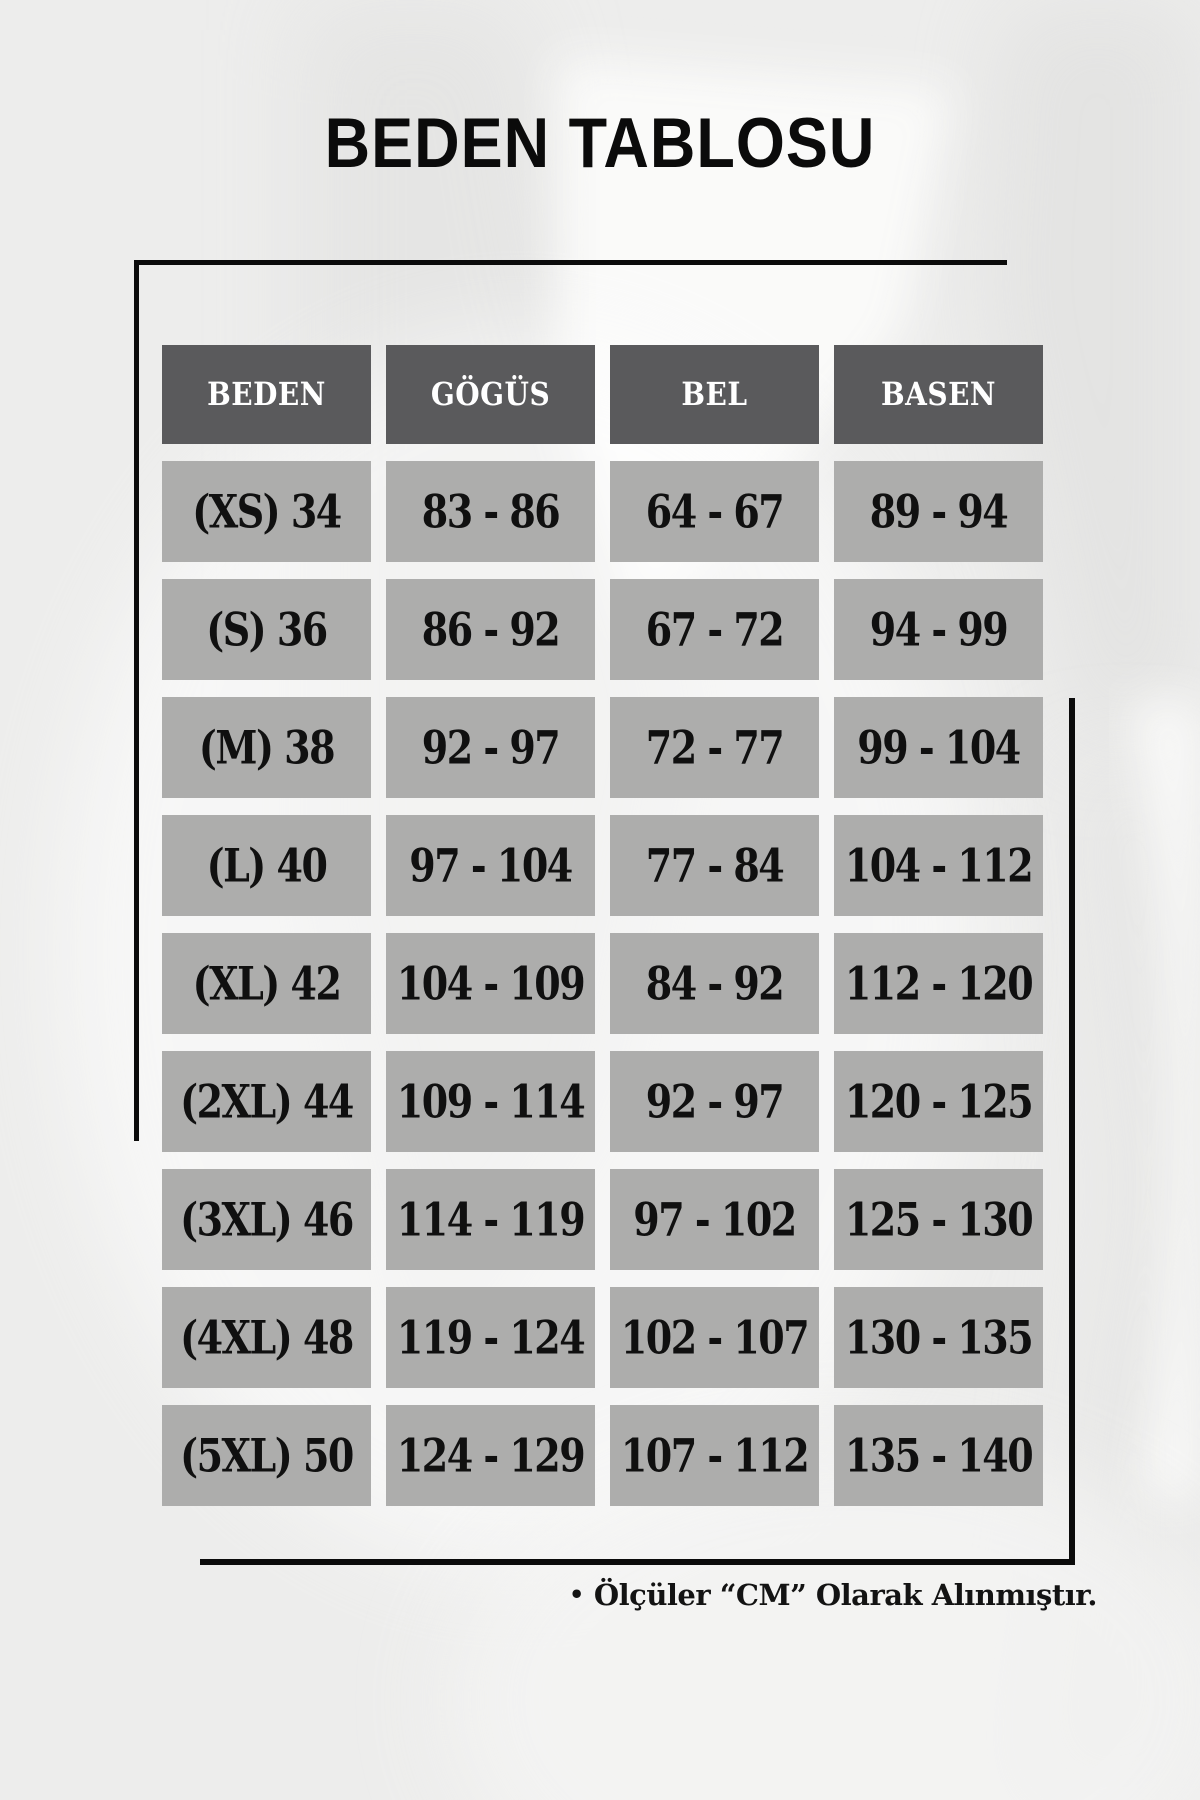  What do you see at coordinates (490, 1101) in the screenshot?
I see `table-cell-chest: 109 - 114` at bounding box center [490, 1101].